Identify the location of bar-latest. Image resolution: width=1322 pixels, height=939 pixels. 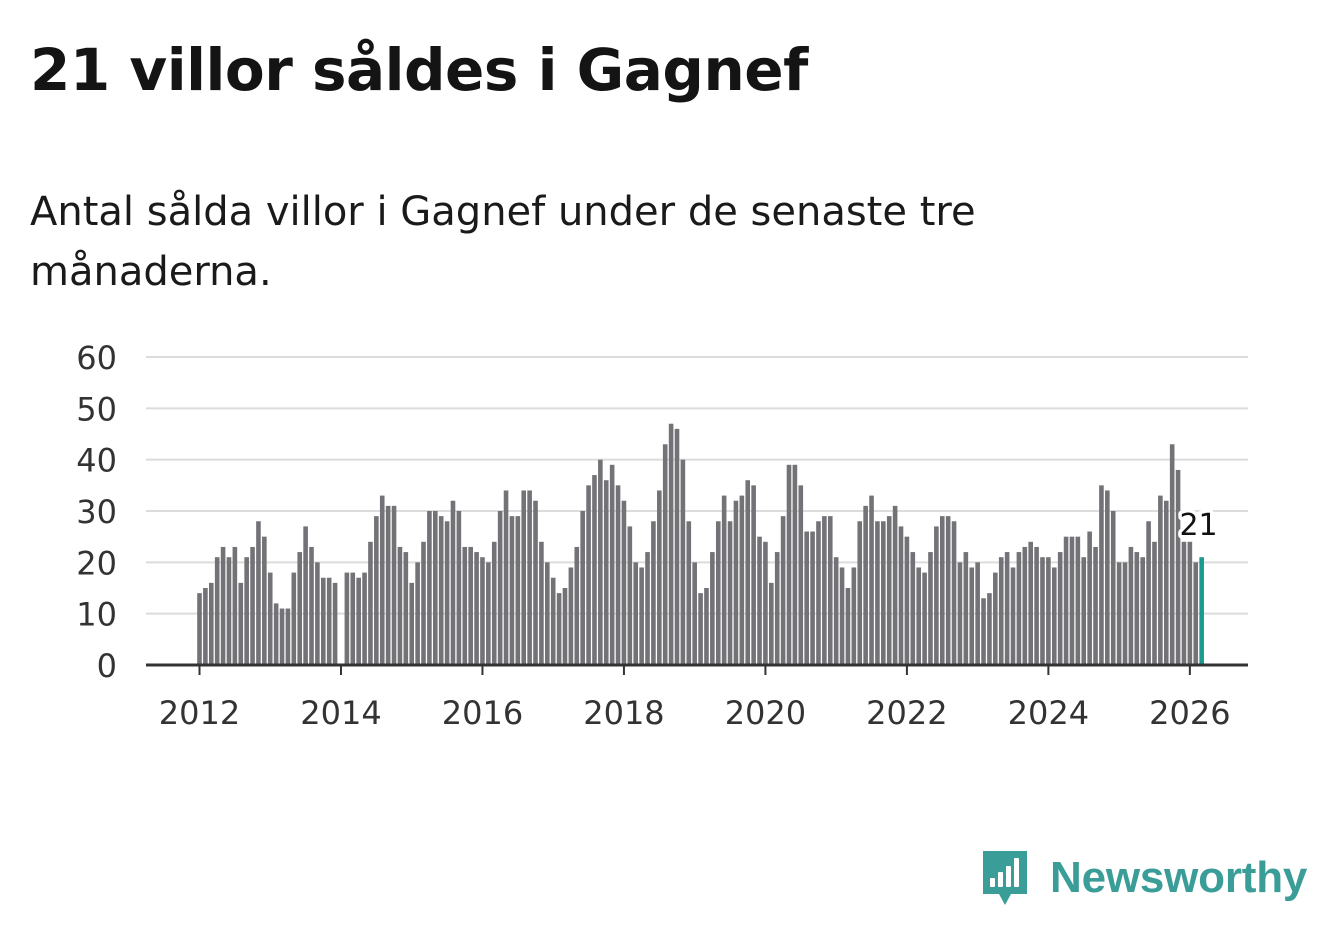
(1201, 611).